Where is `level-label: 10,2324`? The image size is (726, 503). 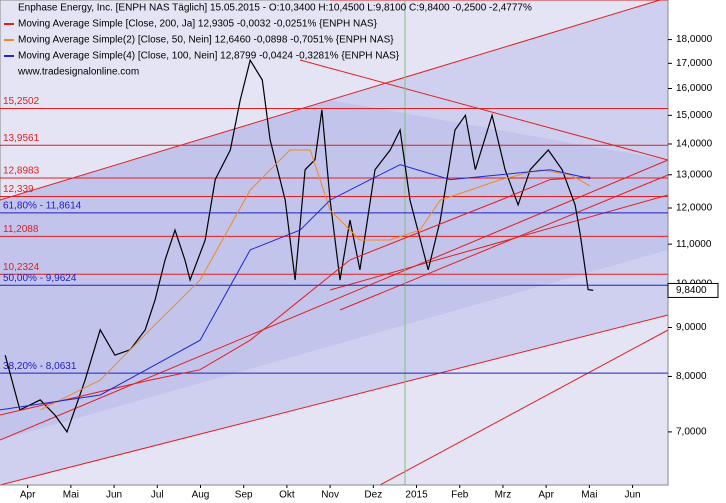 level-label: 10,2324 is located at coordinates (21, 267).